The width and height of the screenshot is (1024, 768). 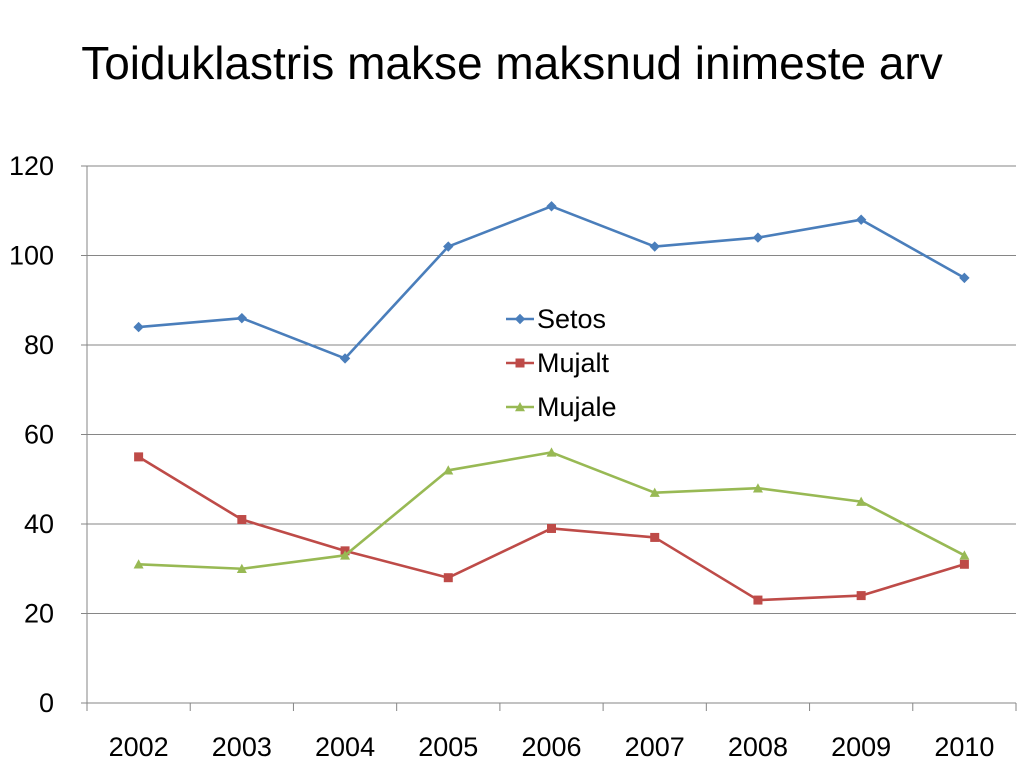 I want to click on legend: Setos Mujalt Mujale, so click(x=561, y=363).